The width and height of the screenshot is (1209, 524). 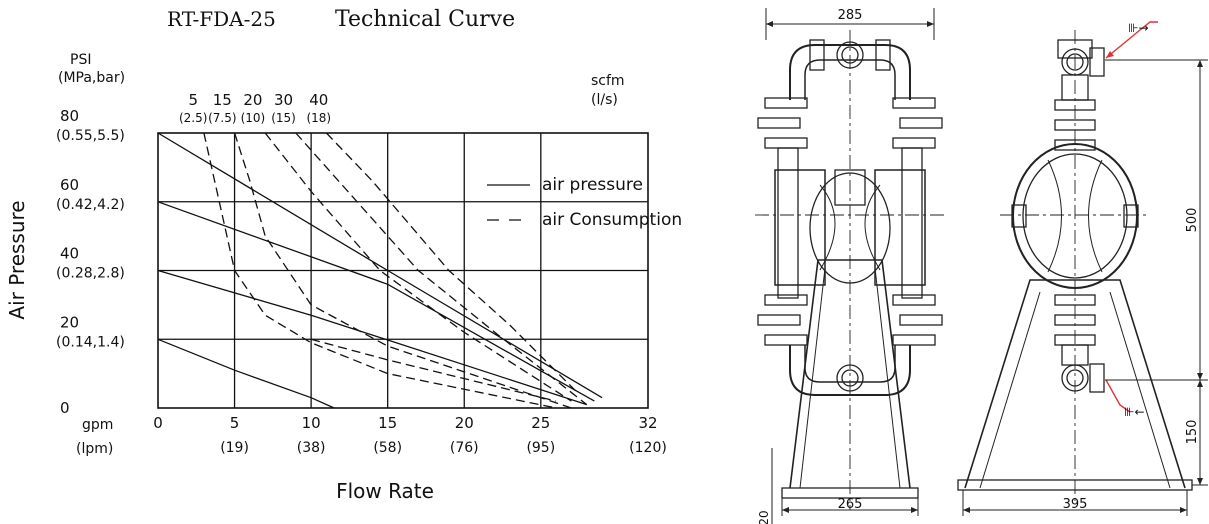 I want to click on consumption-label: 30, so click(x=283, y=100).